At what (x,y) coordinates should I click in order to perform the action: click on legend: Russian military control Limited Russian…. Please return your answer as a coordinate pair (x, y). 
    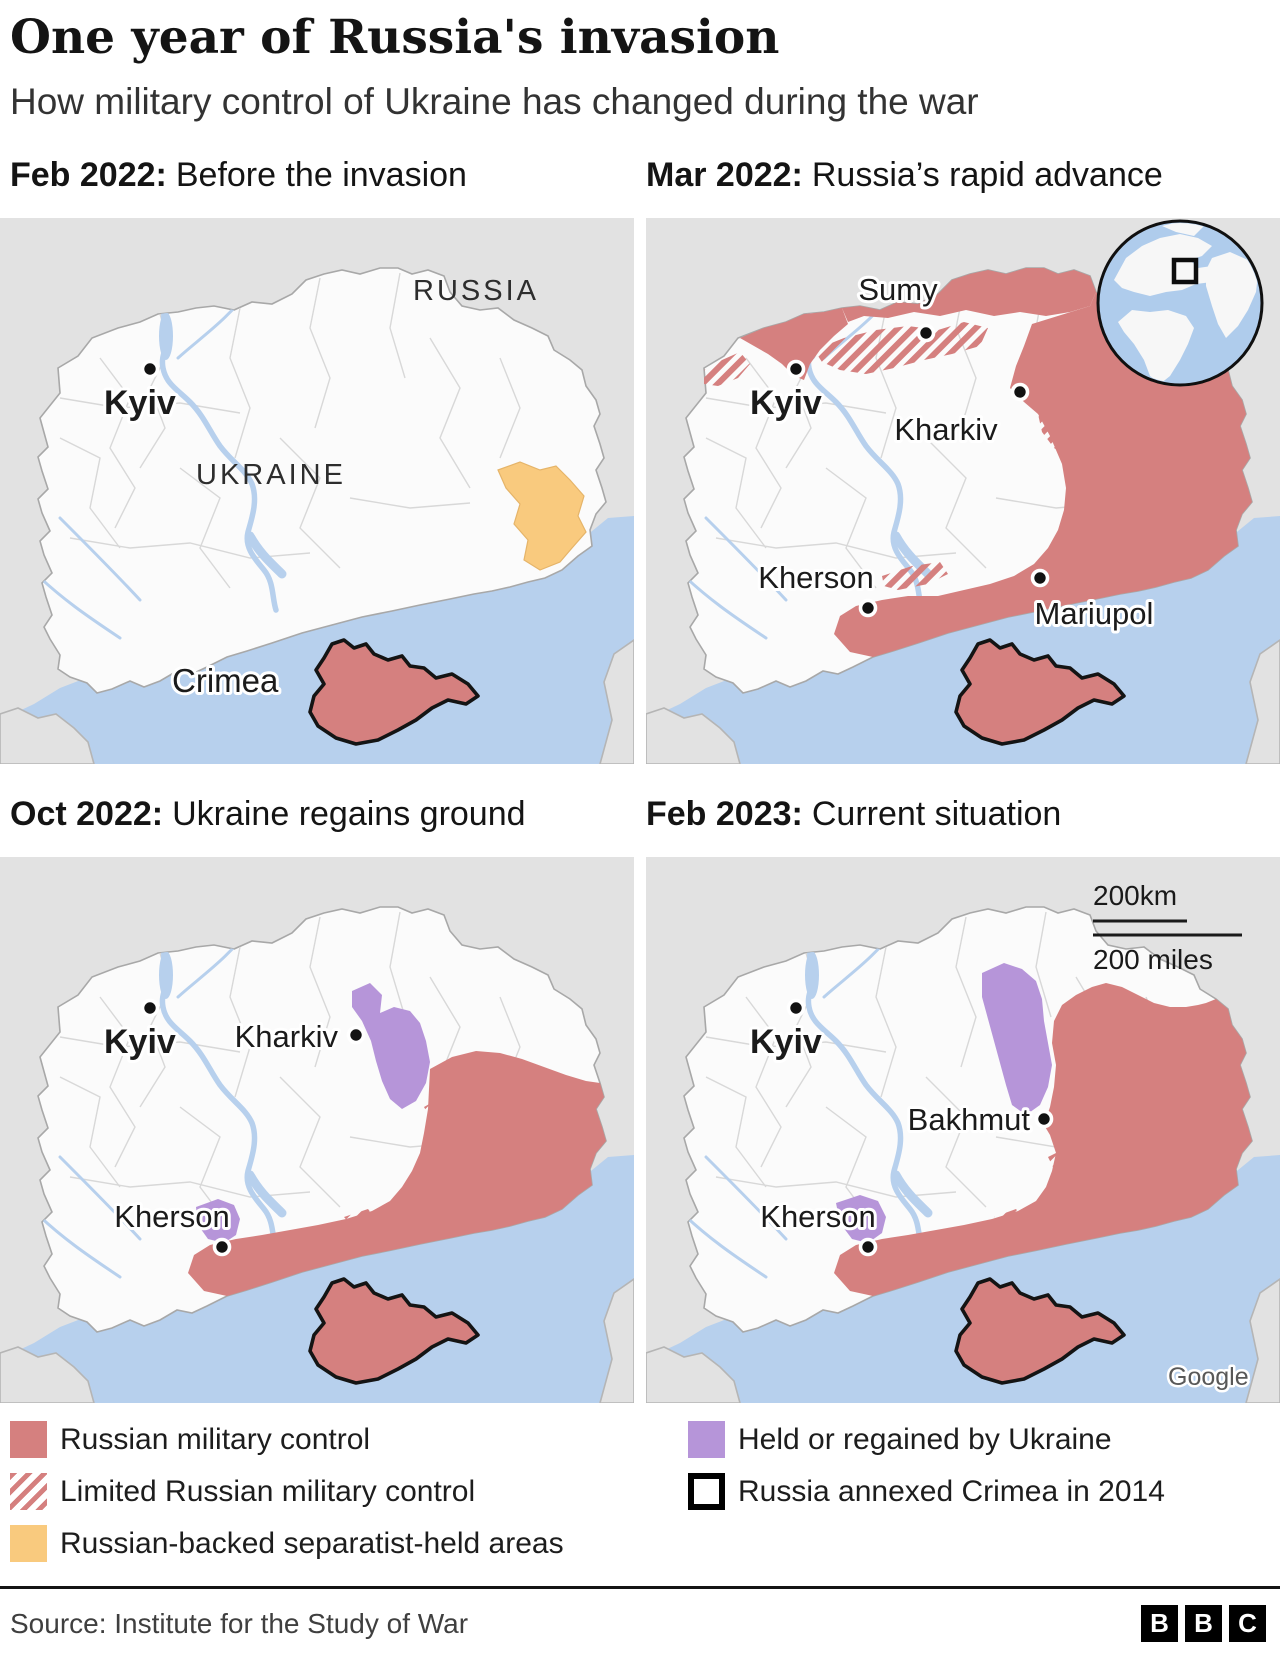
    Looking at the image, I should click on (640, 1491).